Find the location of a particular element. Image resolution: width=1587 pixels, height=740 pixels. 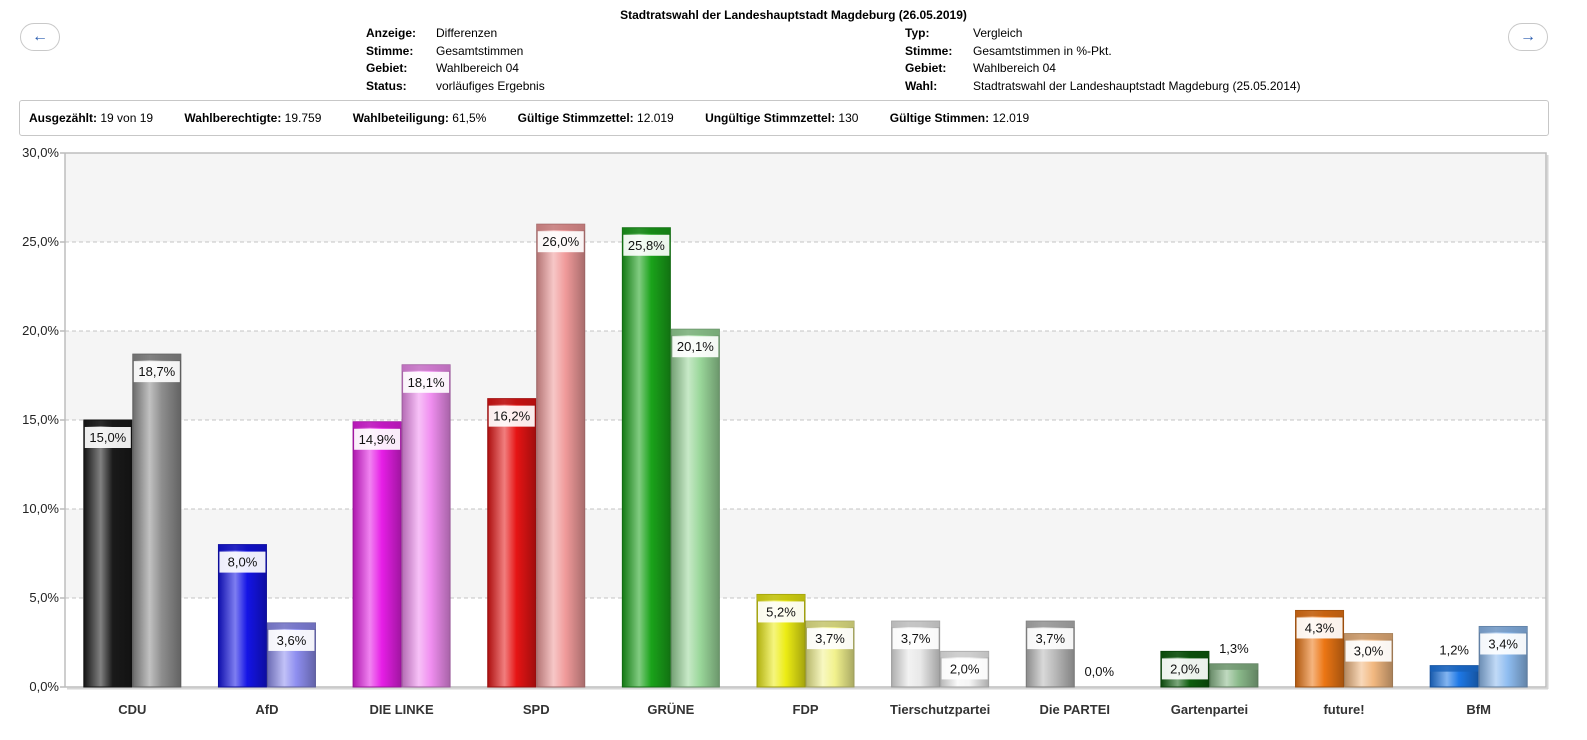

info-value: Gesamtstimmen in %-Pkt. is located at coordinates (1042, 50).